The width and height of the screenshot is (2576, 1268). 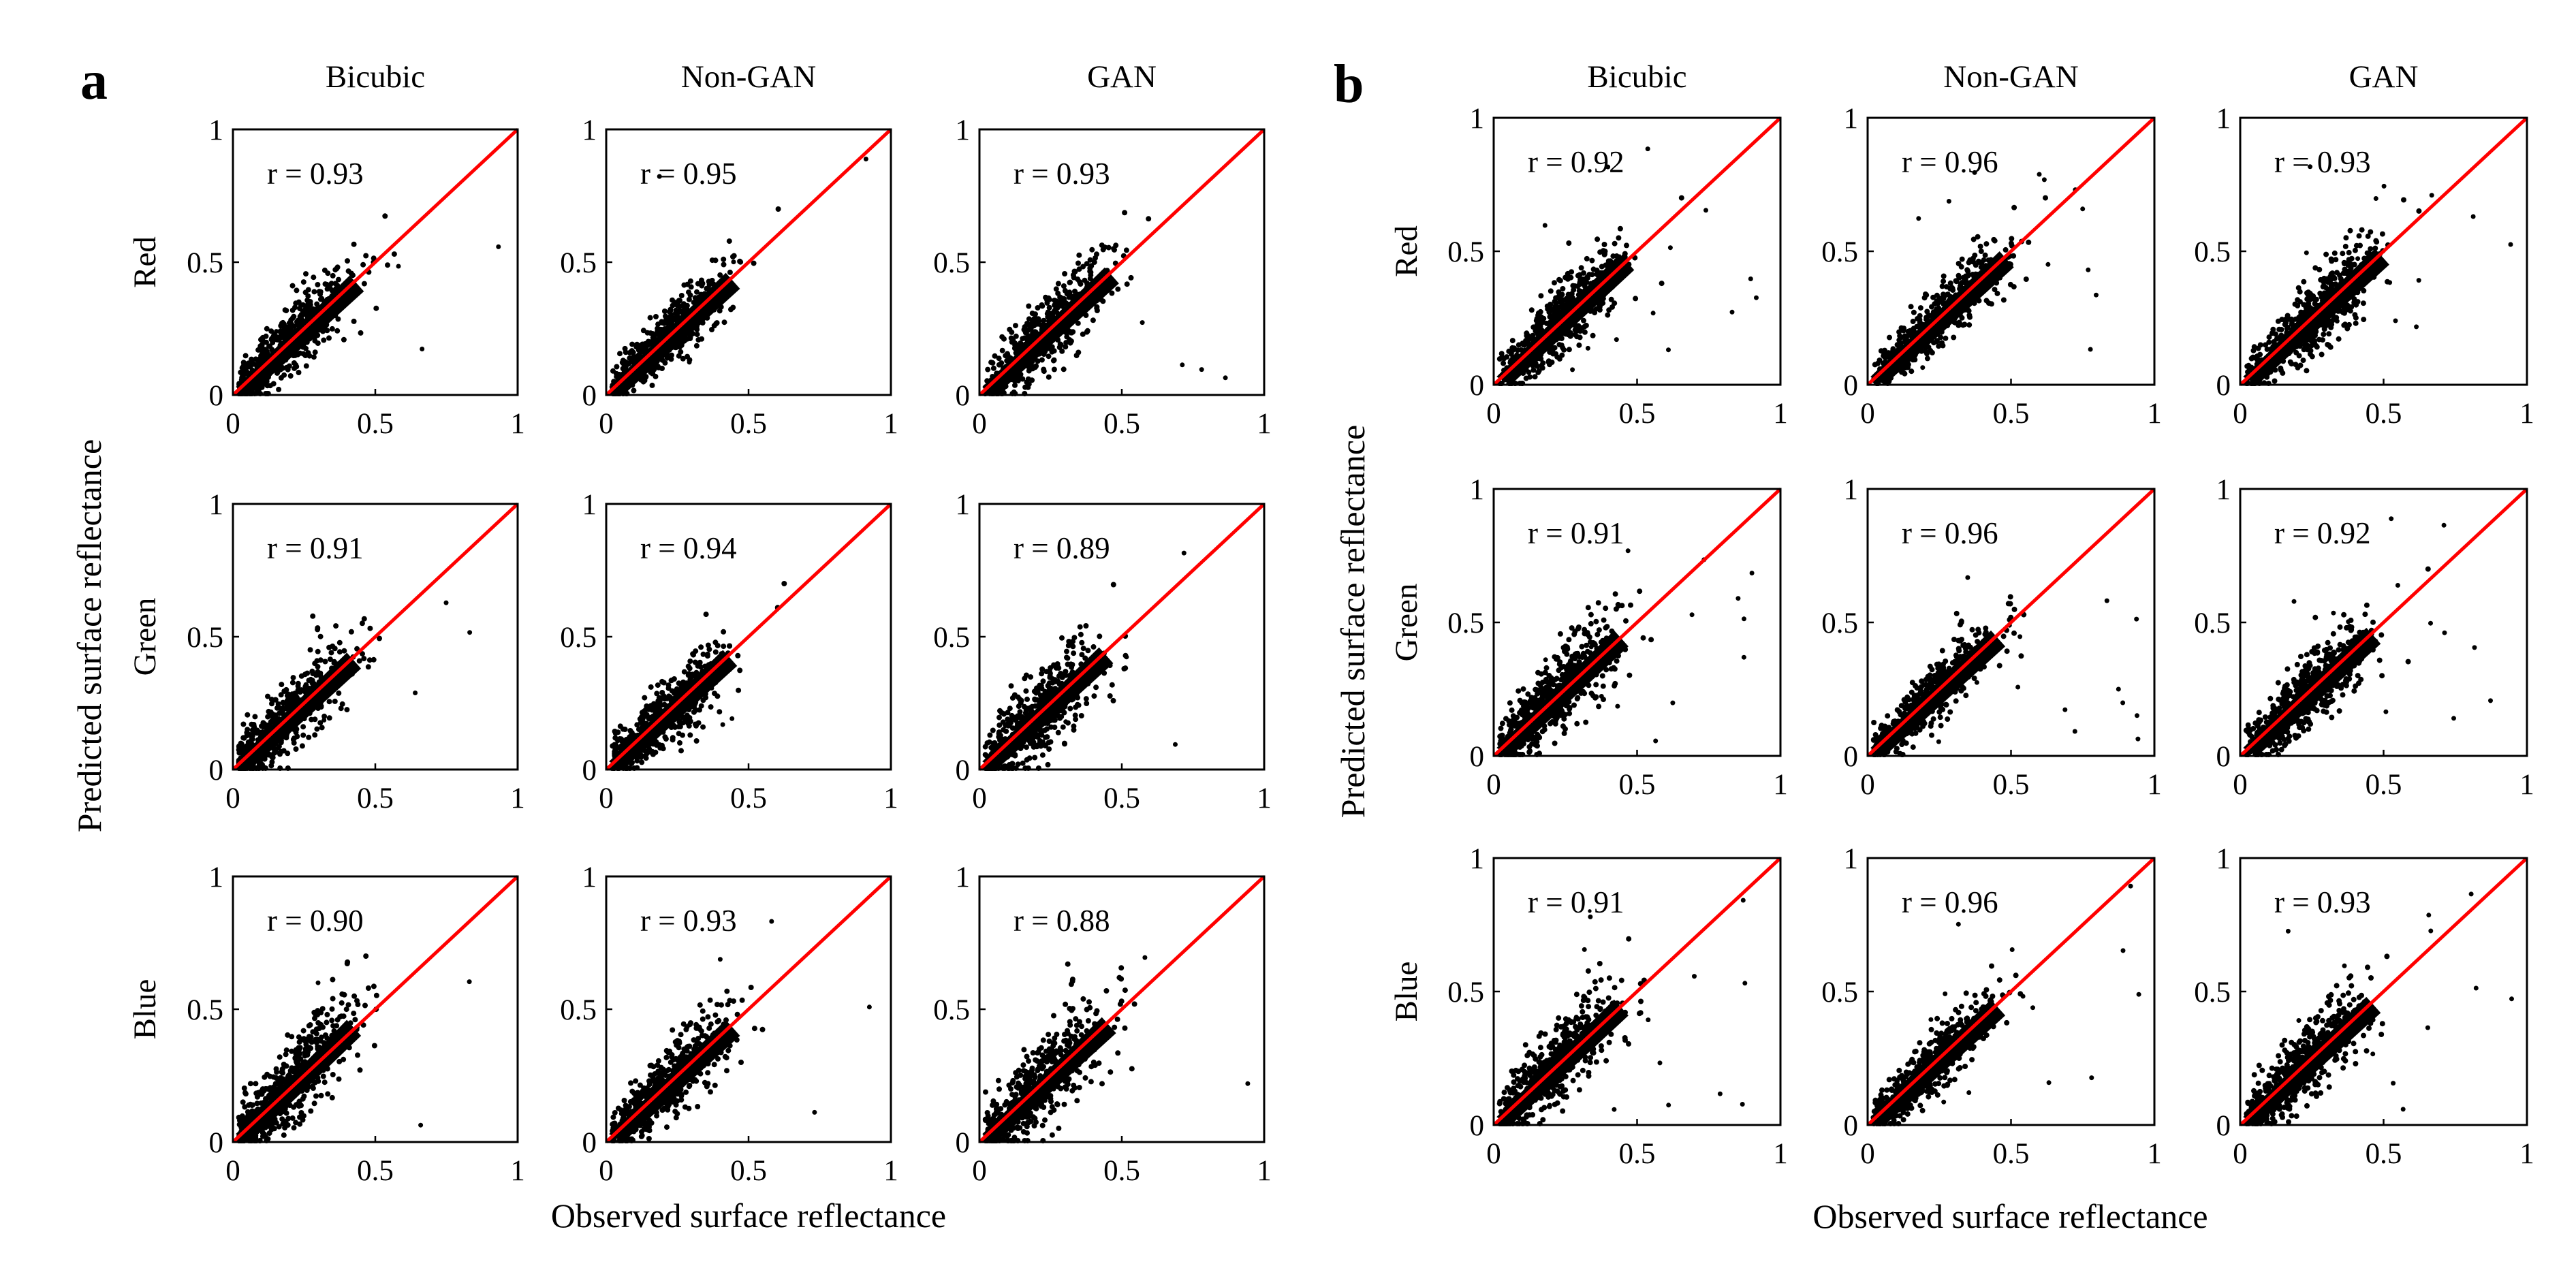 What do you see at coordinates (1062, 548) in the screenshot?
I see `correlation-label: r = 0.89` at bounding box center [1062, 548].